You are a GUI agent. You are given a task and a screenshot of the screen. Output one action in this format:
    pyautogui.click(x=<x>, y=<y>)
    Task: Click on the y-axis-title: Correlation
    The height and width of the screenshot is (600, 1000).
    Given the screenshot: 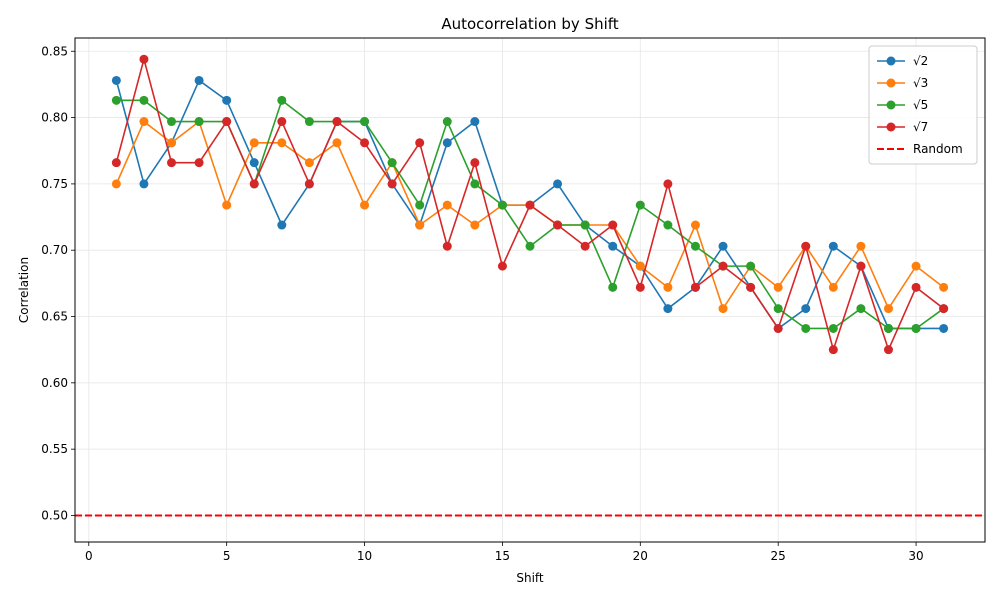 What is the action you would take?
    pyautogui.click(x=24, y=290)
    